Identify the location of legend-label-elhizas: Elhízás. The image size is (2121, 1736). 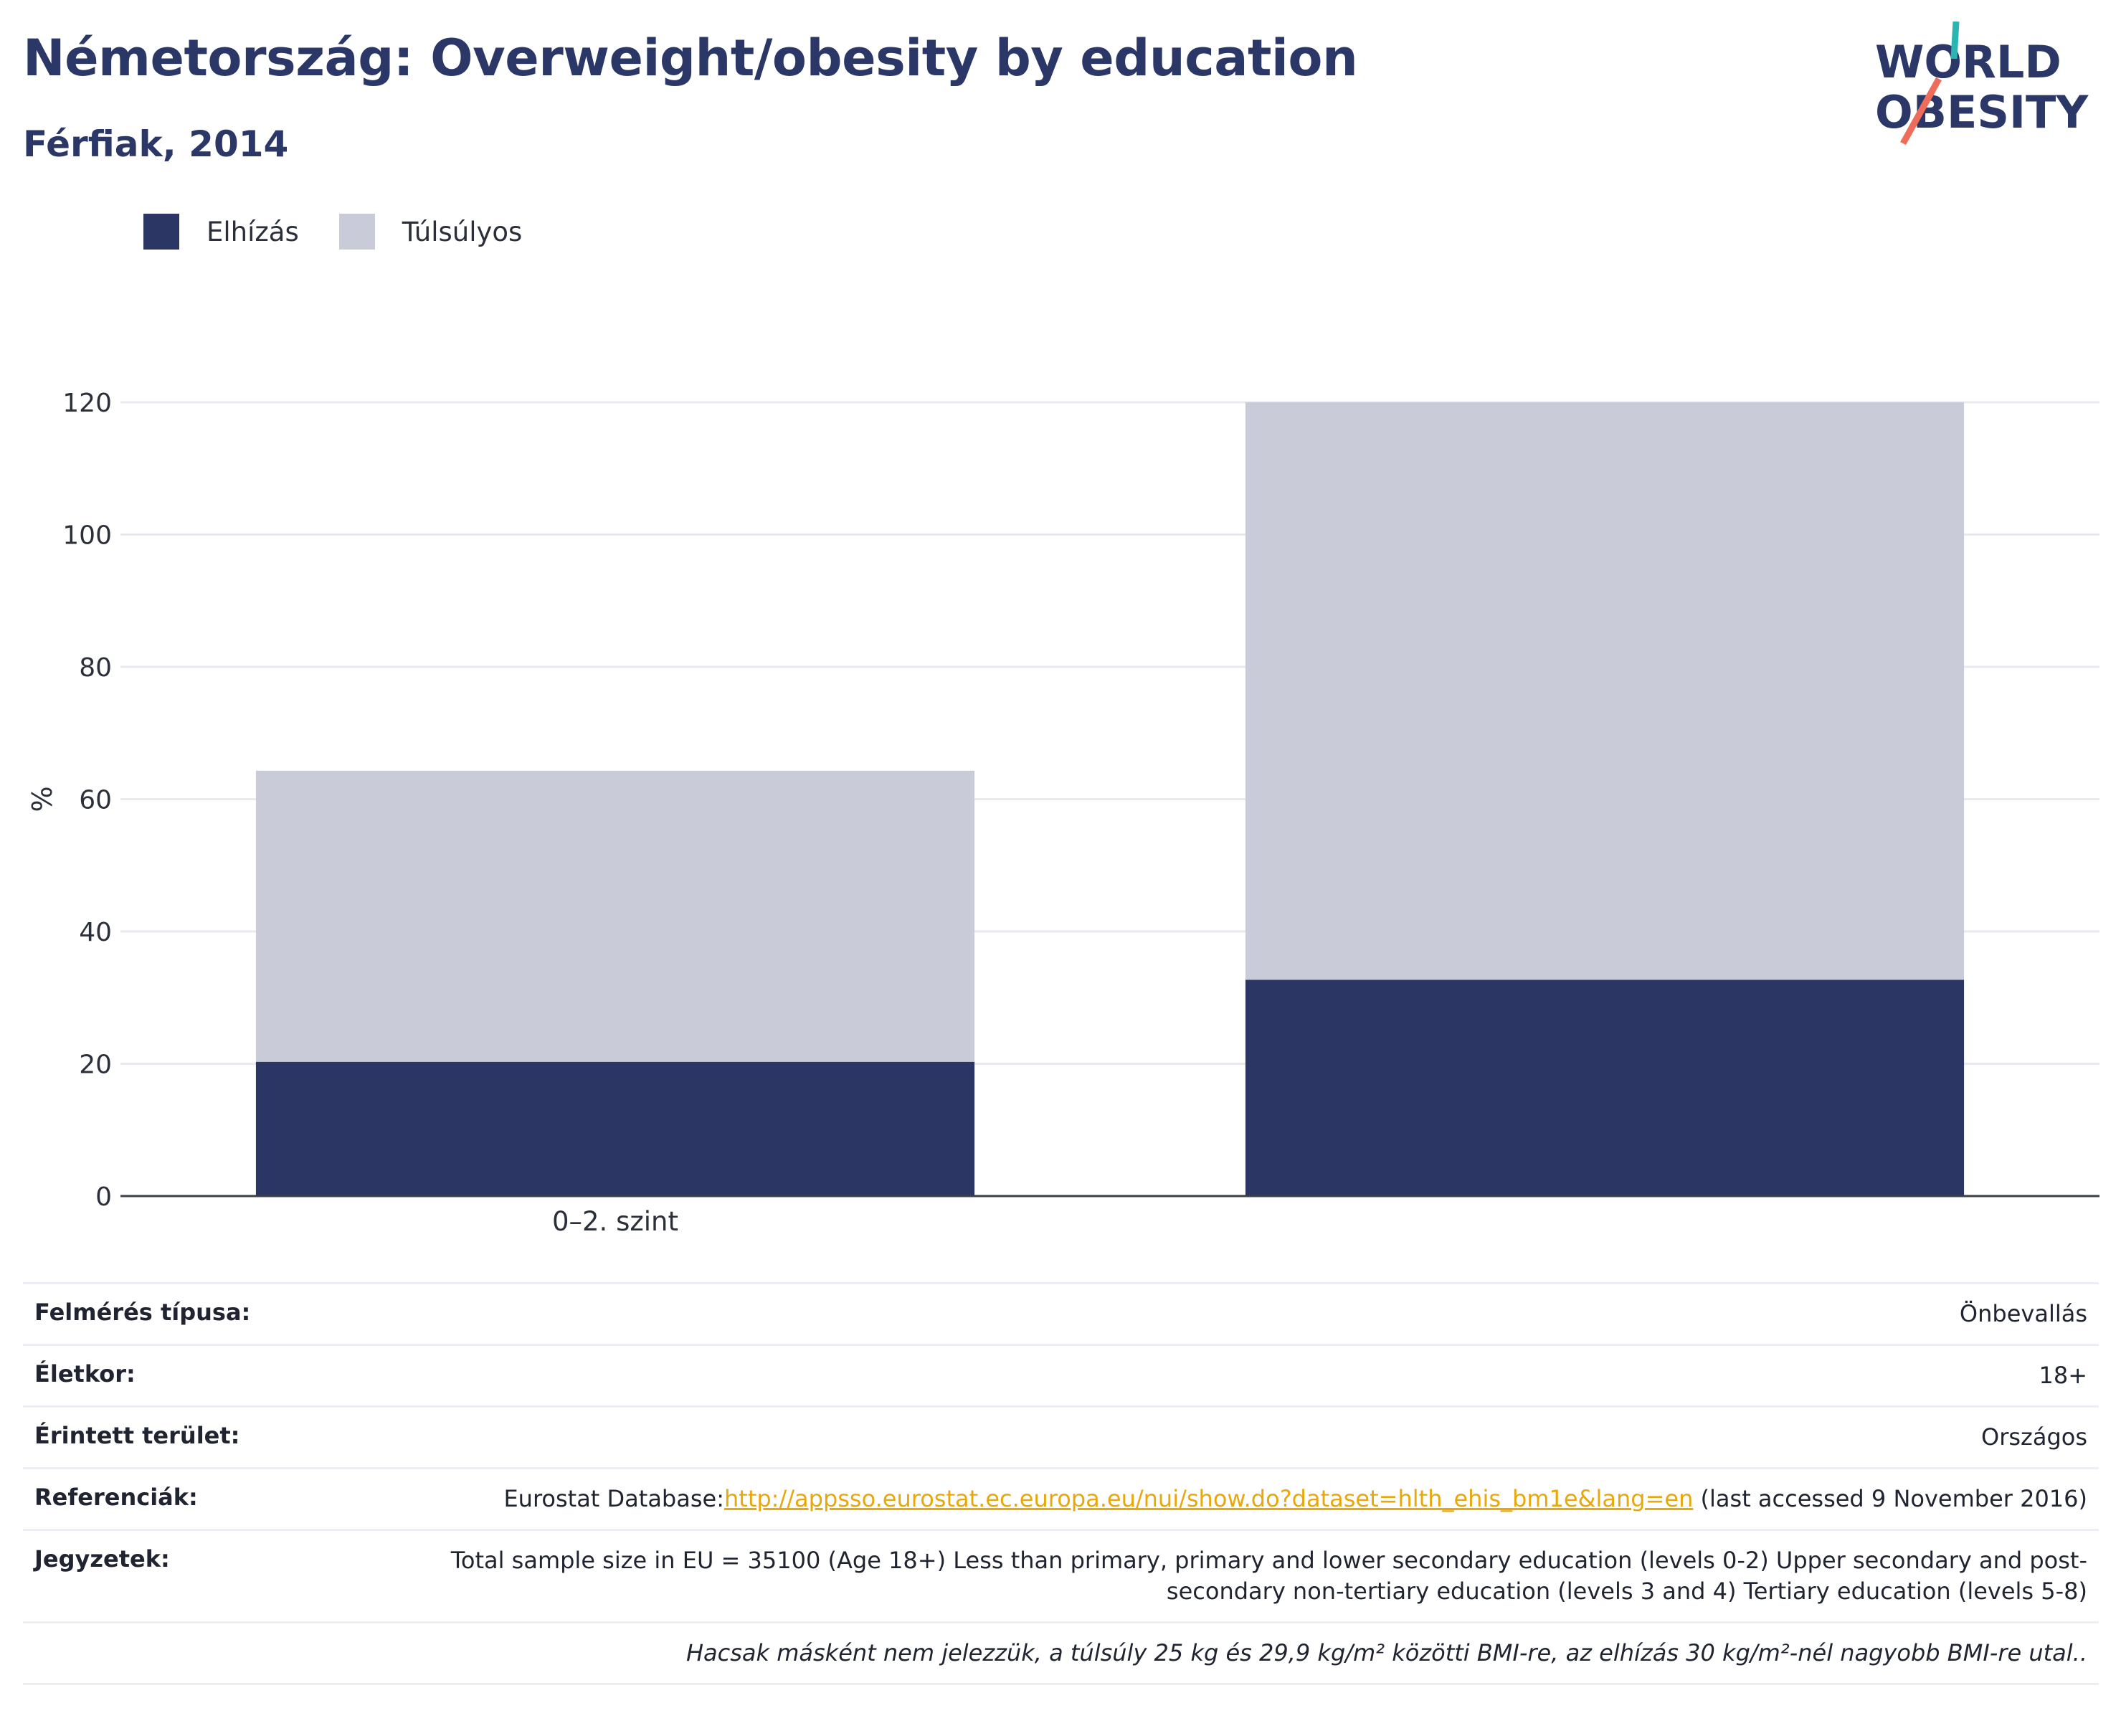
(253, 231).